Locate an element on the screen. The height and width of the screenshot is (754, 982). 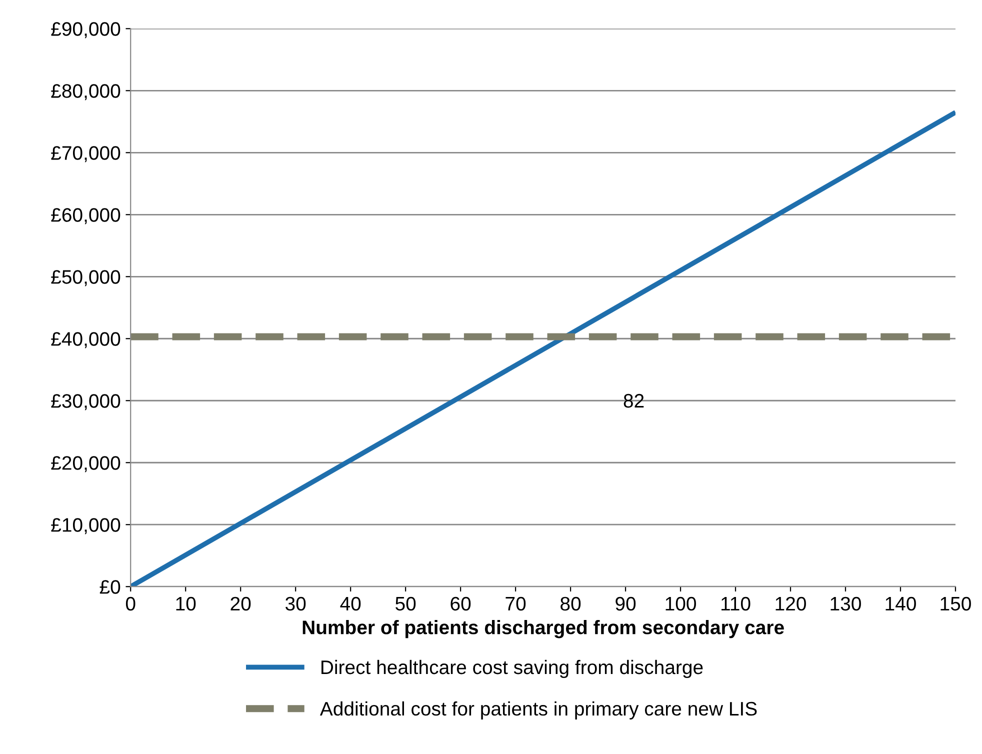
x-tick-label: 10 is located at coordinates (186, 603).